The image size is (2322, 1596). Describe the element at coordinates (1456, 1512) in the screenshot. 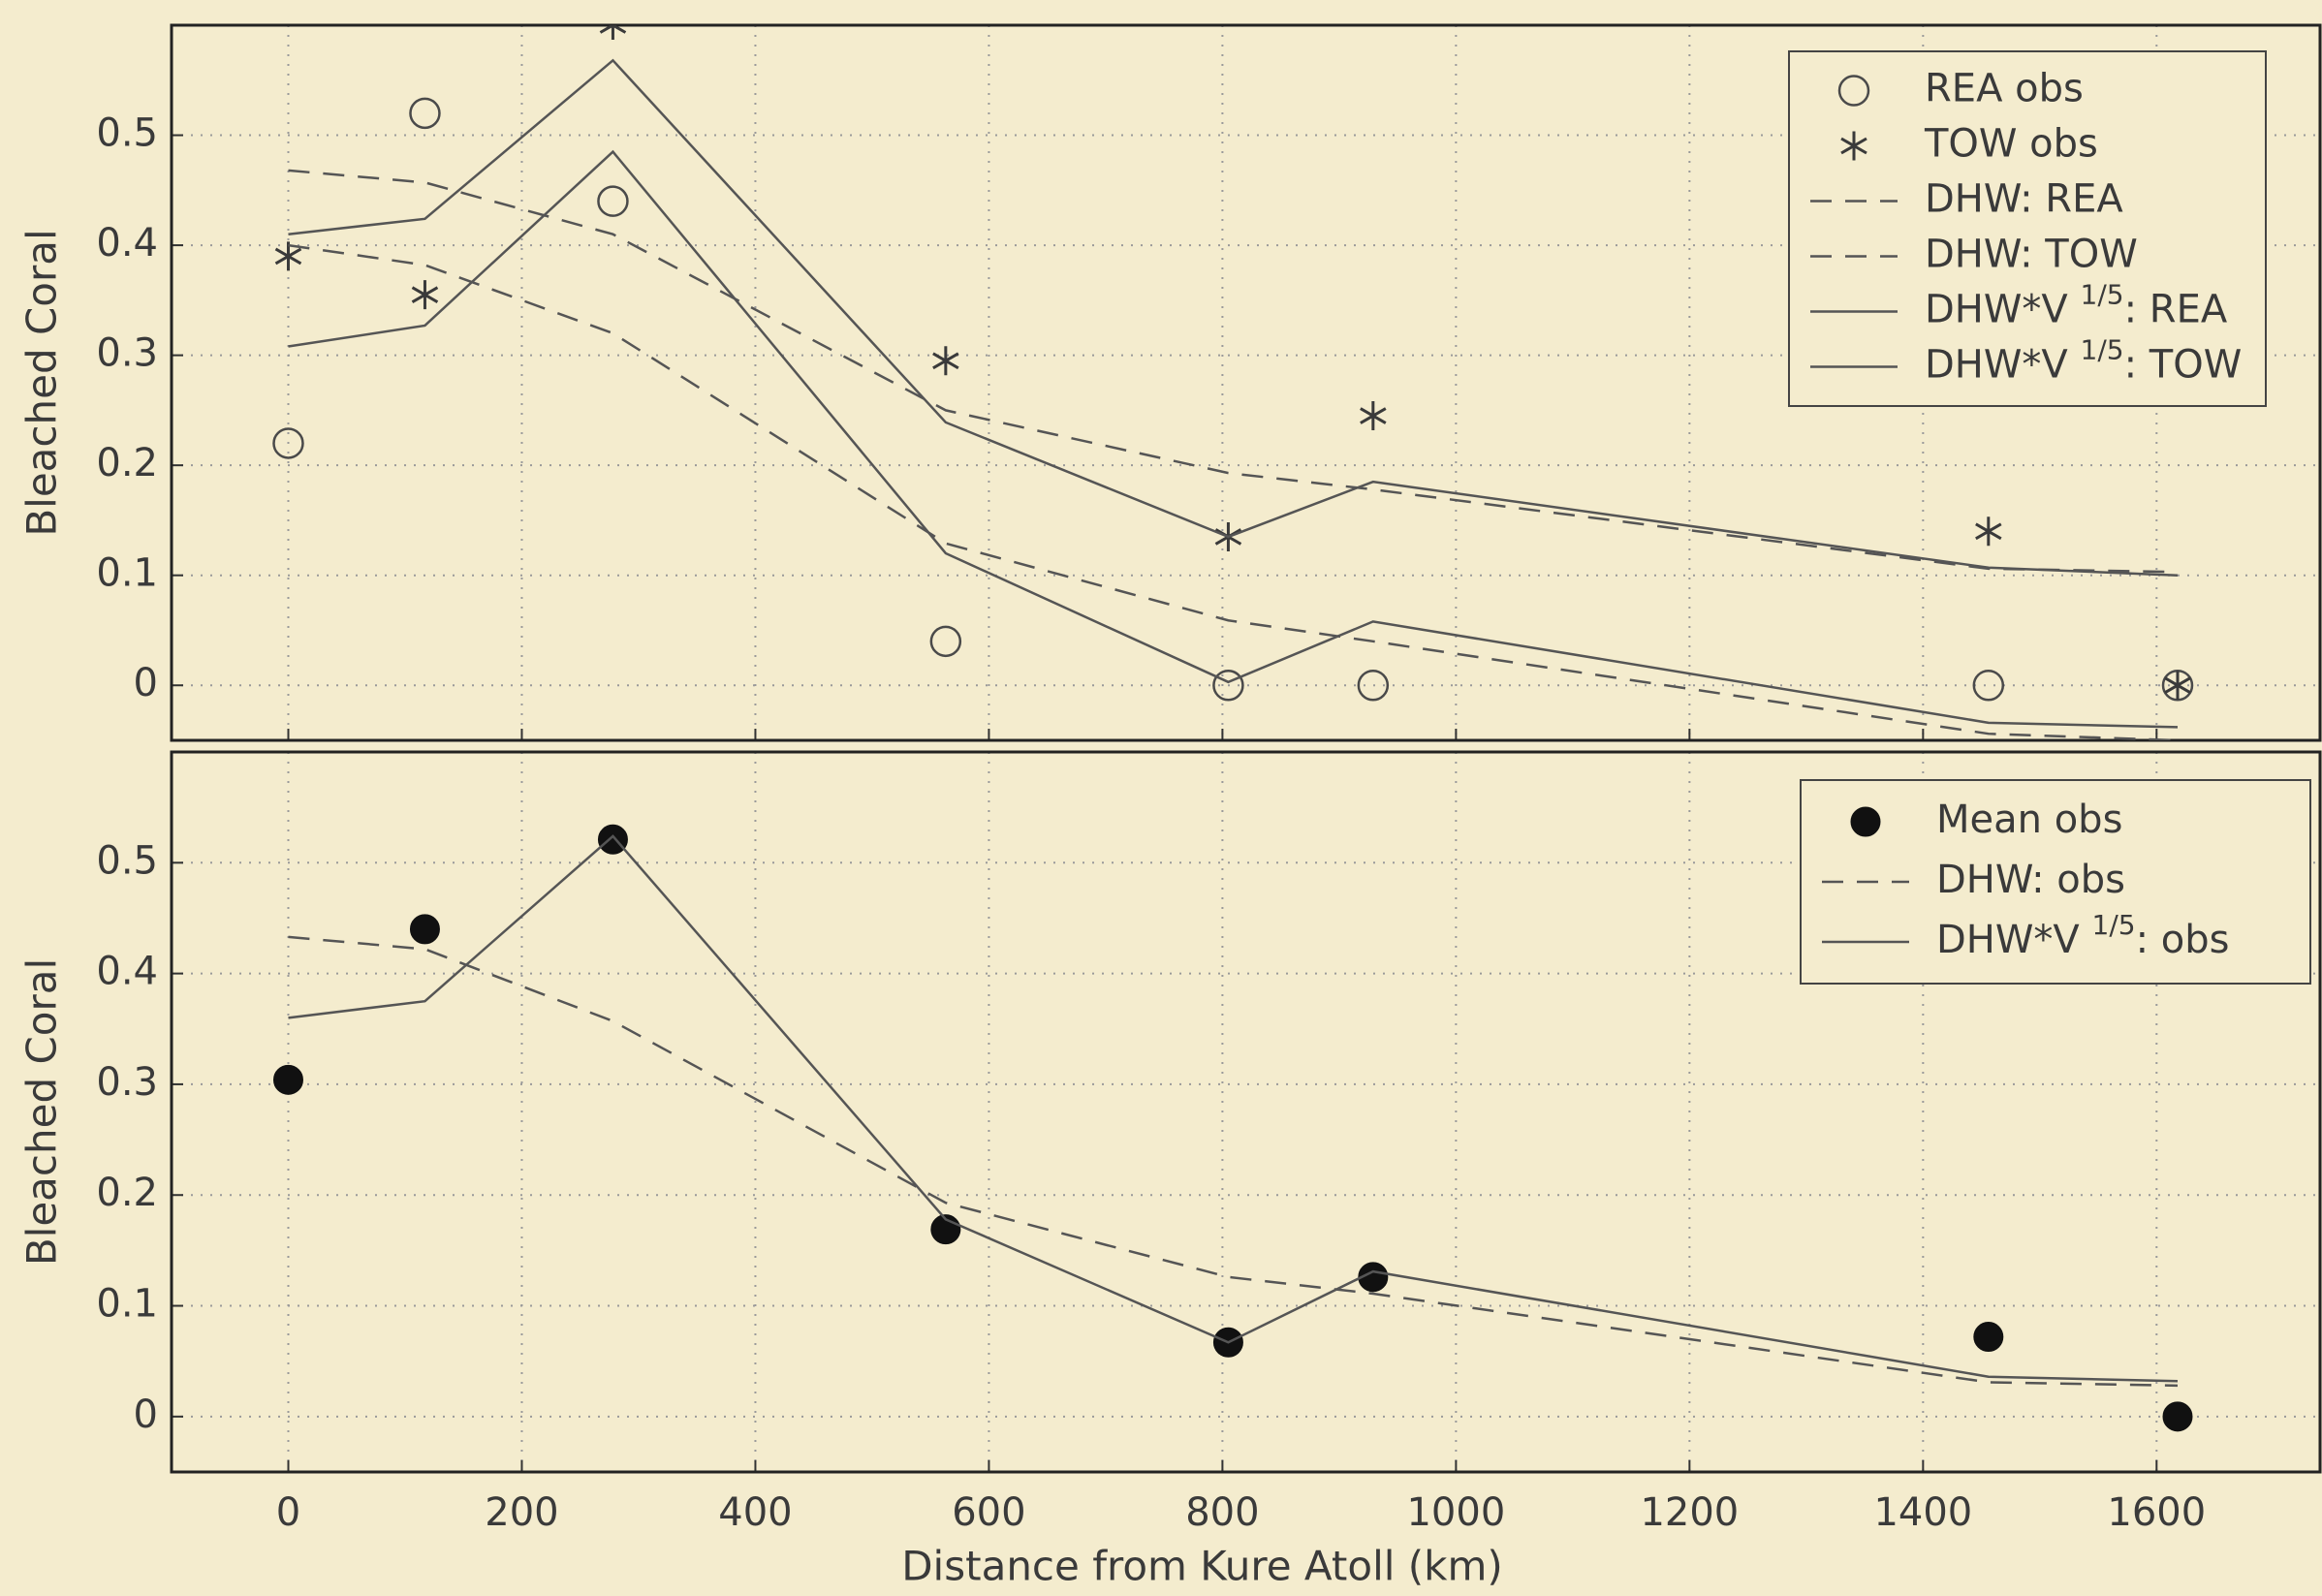

I see `x-tick-label: 1000` at that location.